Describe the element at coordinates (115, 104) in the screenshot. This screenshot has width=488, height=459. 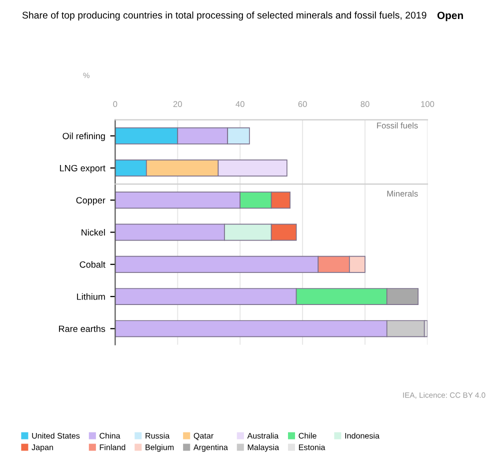
I see `x-tick-label: 0` at that location.